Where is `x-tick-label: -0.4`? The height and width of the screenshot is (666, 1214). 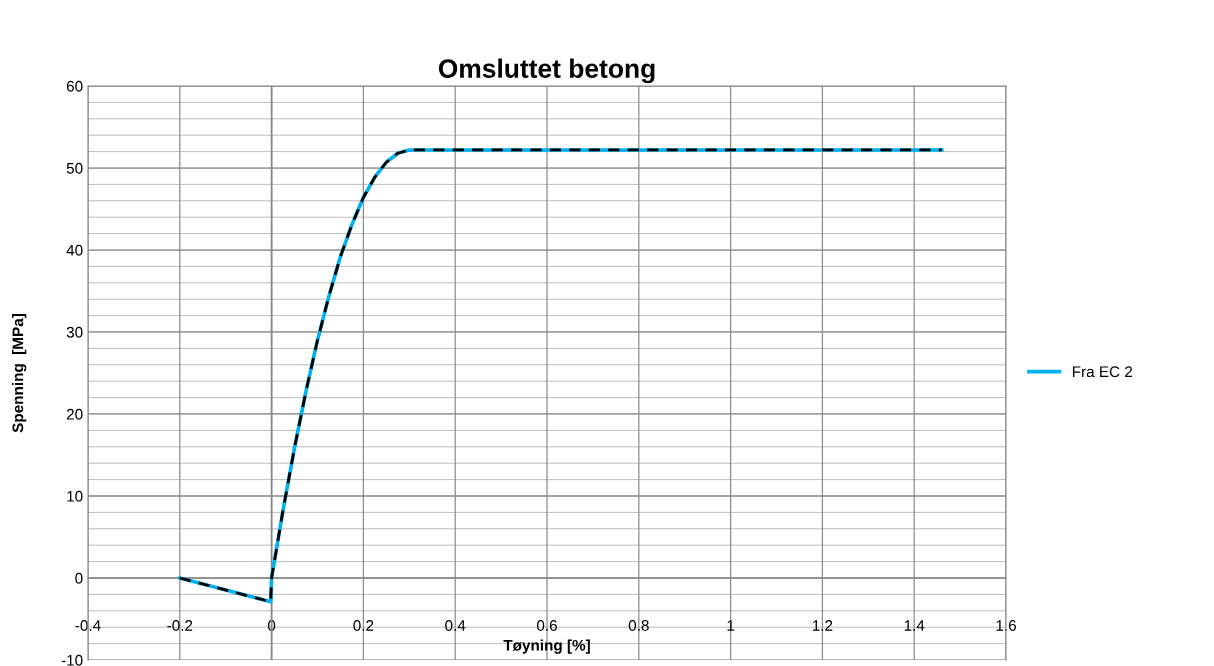 x-tick-label: -0.4 is located at coordinates (88, 625).